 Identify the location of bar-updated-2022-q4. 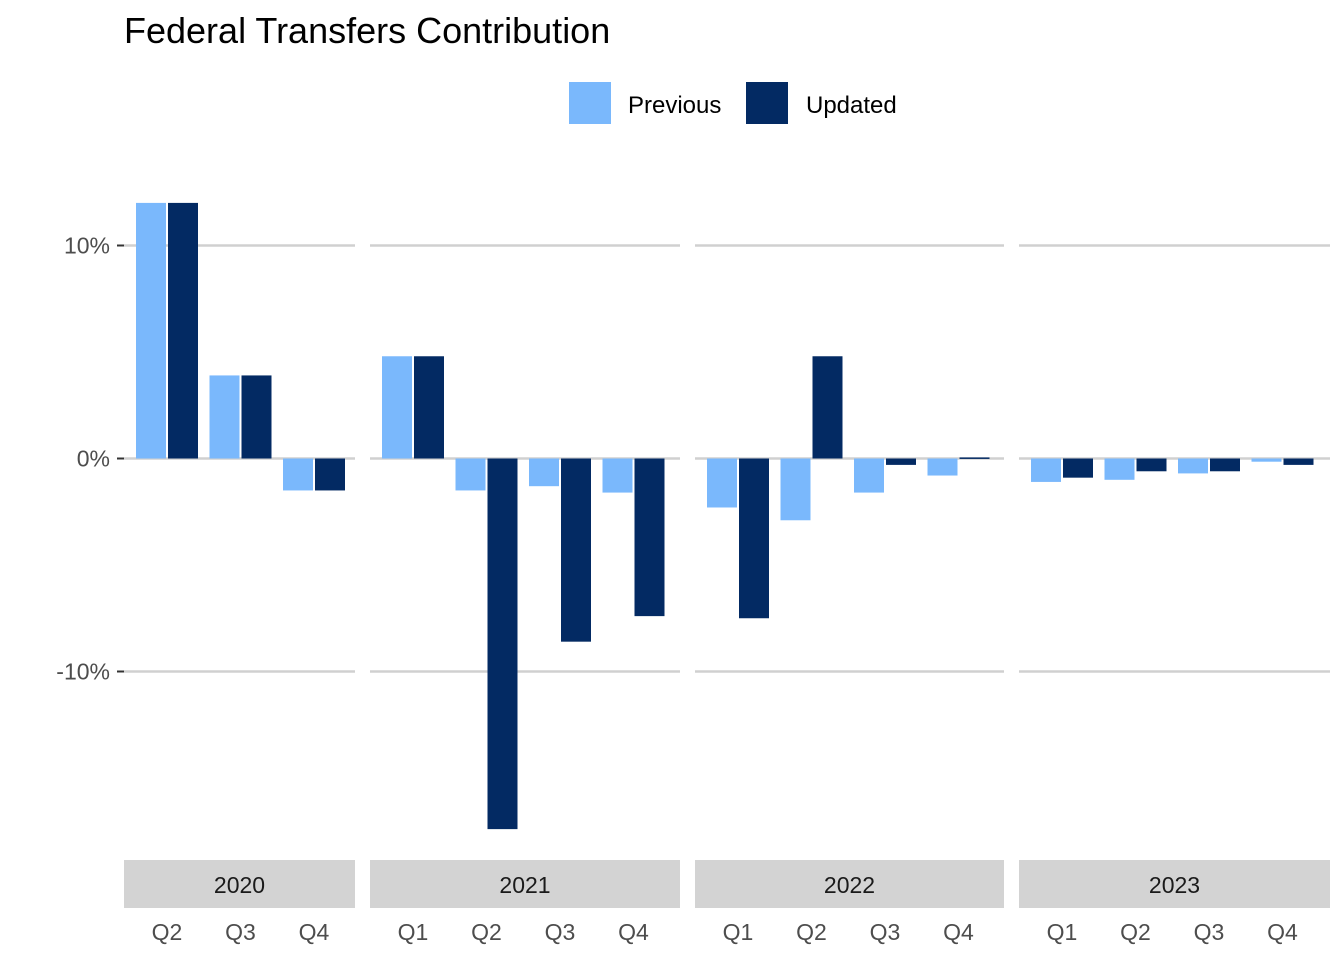
(974, 458).